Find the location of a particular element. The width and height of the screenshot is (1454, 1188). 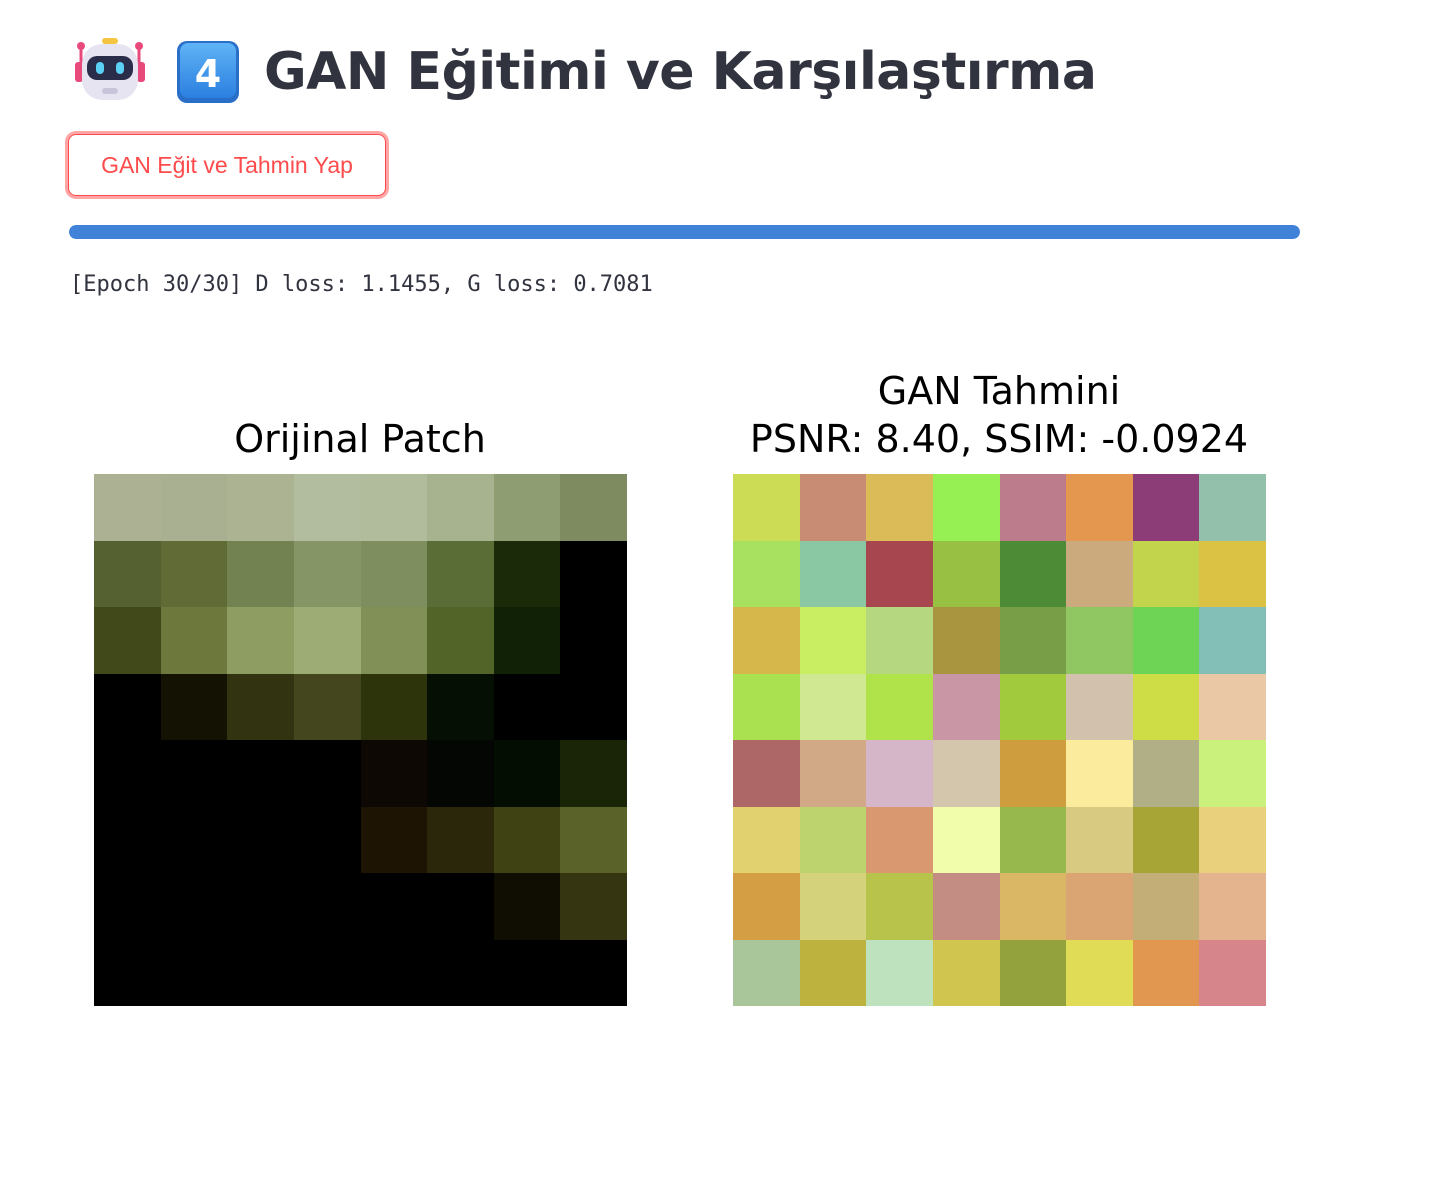

original-patch-title: Orijinal Patch is located at coordinates (360, 439).